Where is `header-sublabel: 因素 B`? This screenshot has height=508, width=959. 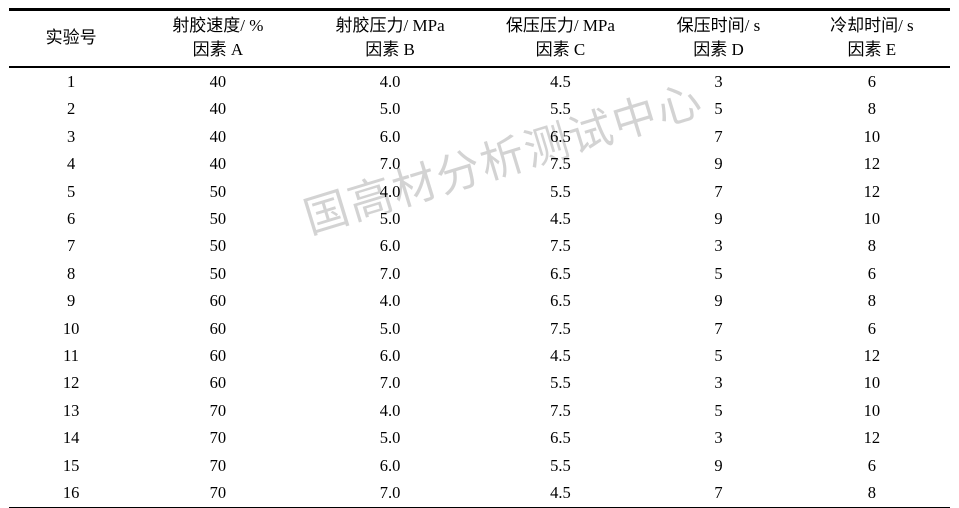 header-sublabel: 因素 B is located at coordinates (390, 49).